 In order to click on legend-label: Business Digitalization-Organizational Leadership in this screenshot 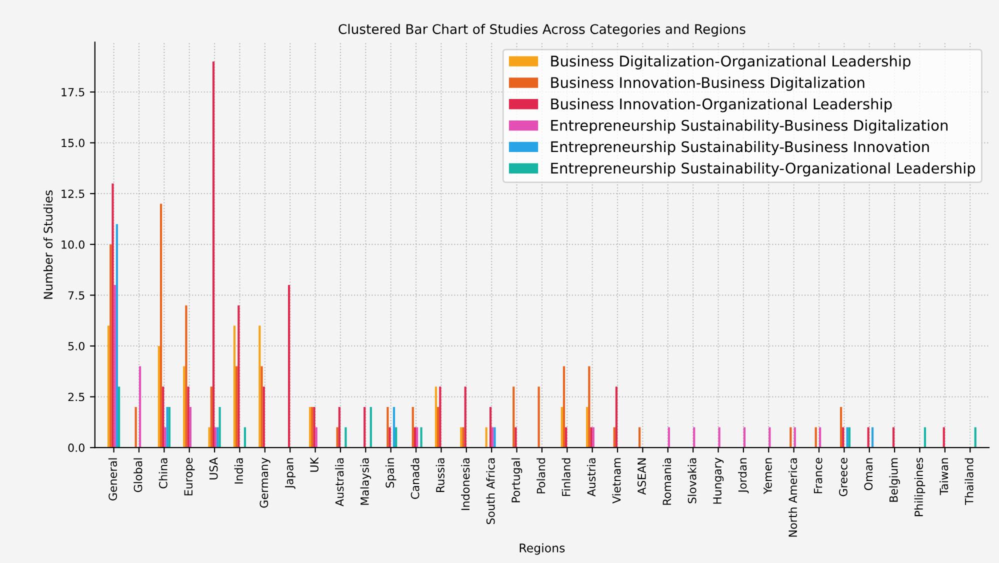, I will do `click(730, 62)`.